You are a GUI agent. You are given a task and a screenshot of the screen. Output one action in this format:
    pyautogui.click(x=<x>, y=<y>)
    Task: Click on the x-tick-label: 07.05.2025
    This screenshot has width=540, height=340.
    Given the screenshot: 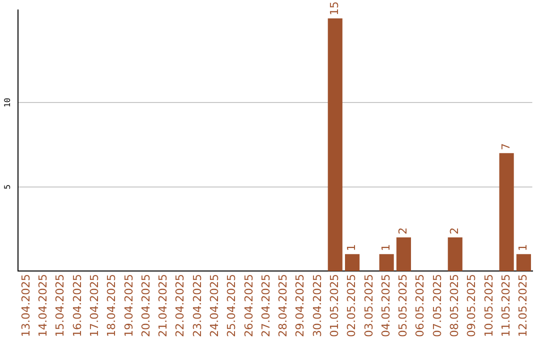 What is the action you would take?
    pyautogui.click(x=437, y=306)
    